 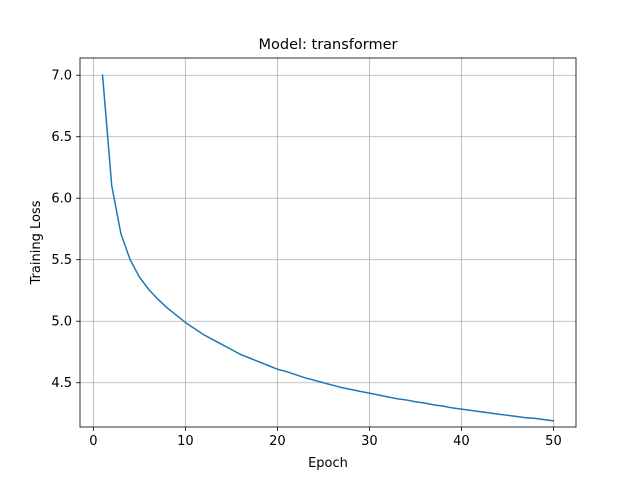 What do you see at coordinates (36, 242) in the screenshot?
I see `y-axis-label: Training Loss` at bounding box center [36, 242].